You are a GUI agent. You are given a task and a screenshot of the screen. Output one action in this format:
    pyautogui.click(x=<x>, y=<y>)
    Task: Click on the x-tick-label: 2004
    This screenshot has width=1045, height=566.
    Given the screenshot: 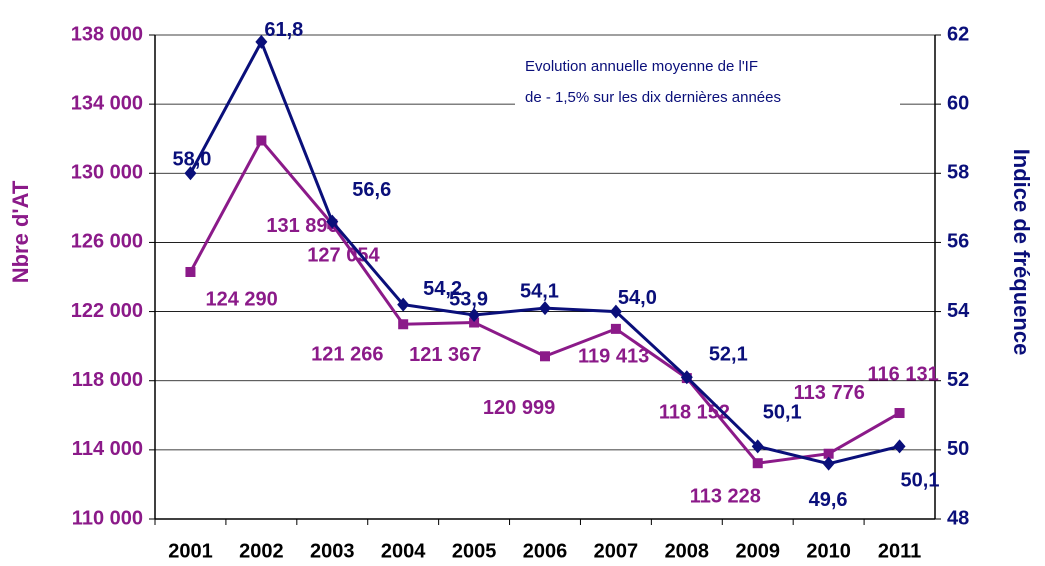 What is the action you would take?
    pyautogui.click(x=403, y=551)
    